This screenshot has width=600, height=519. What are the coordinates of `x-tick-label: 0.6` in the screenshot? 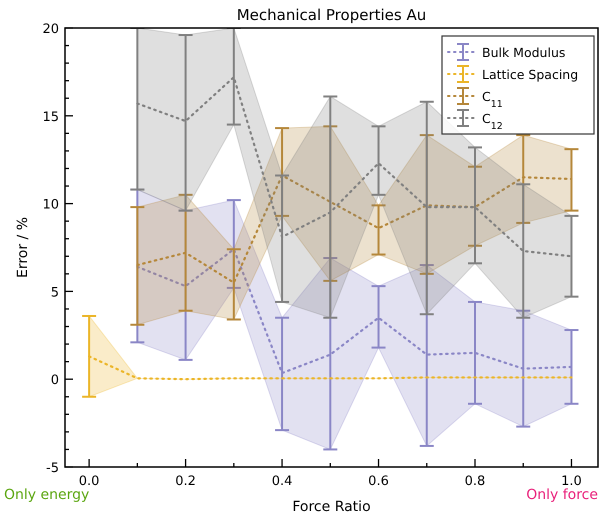 It's located at (378, 481).